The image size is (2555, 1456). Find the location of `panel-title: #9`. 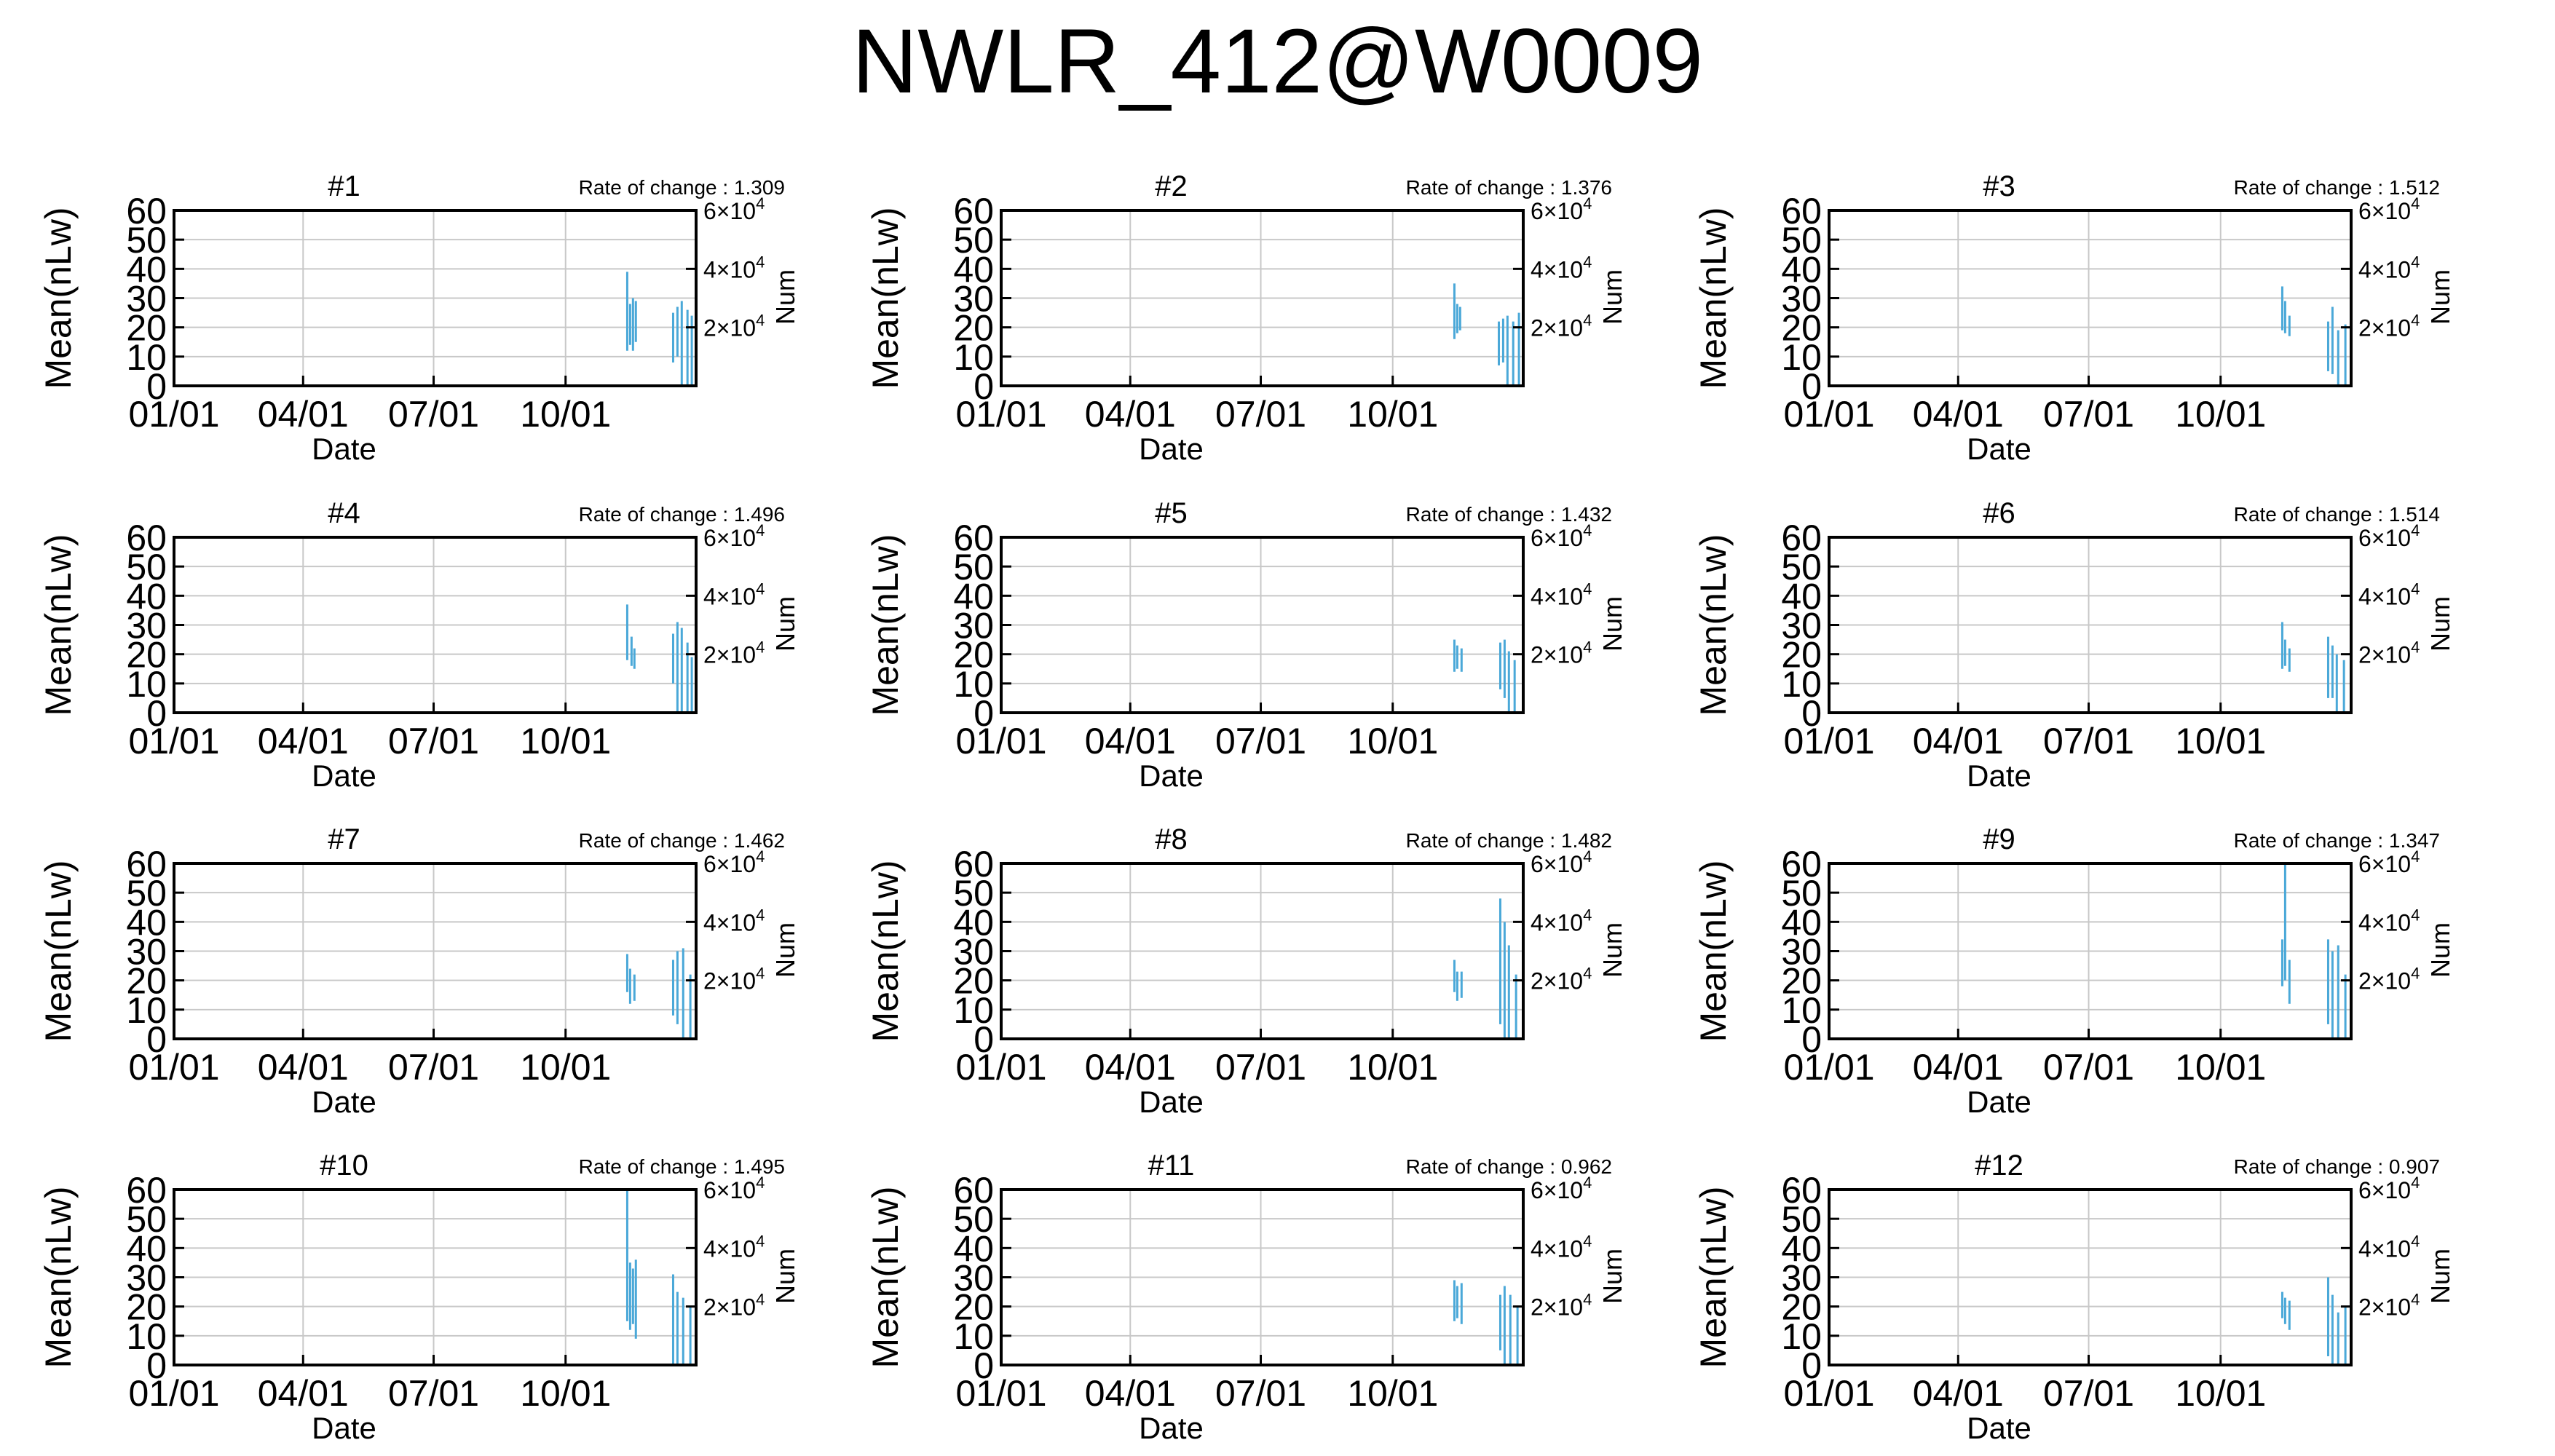

panel-title: #9 is located at coordinates (1999, 839).